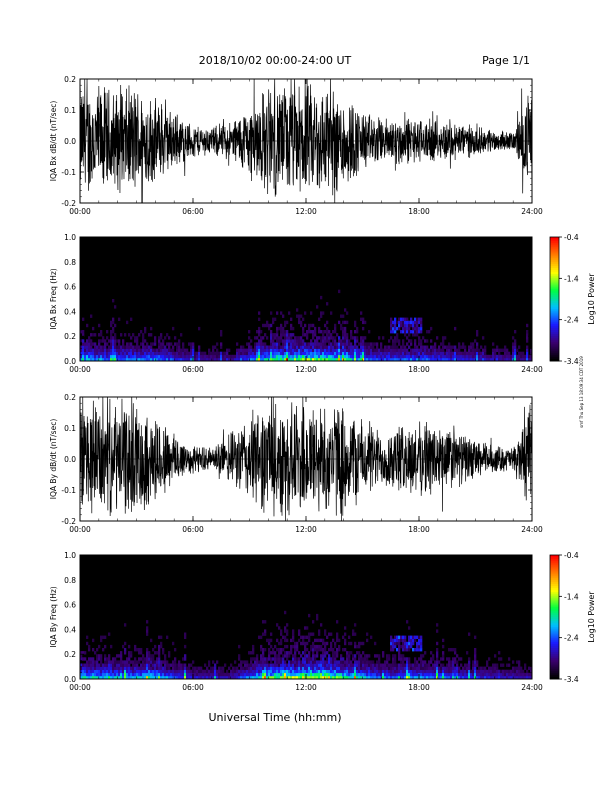 The image size is (612, 796). I want to click on y-tick-label: 0.6, so click(70, 605).